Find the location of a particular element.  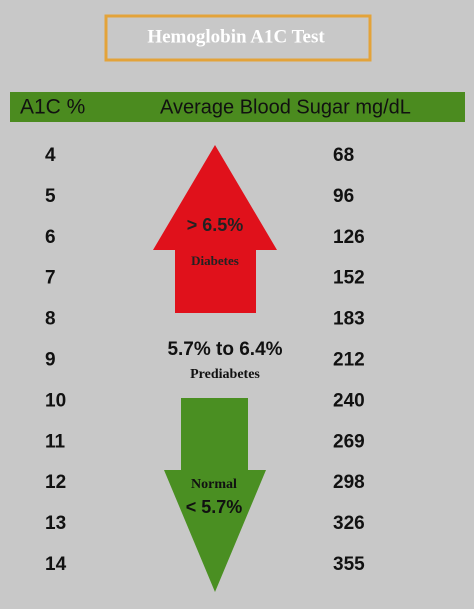

a1c-value: 5 is located at coordinates (50, 196).